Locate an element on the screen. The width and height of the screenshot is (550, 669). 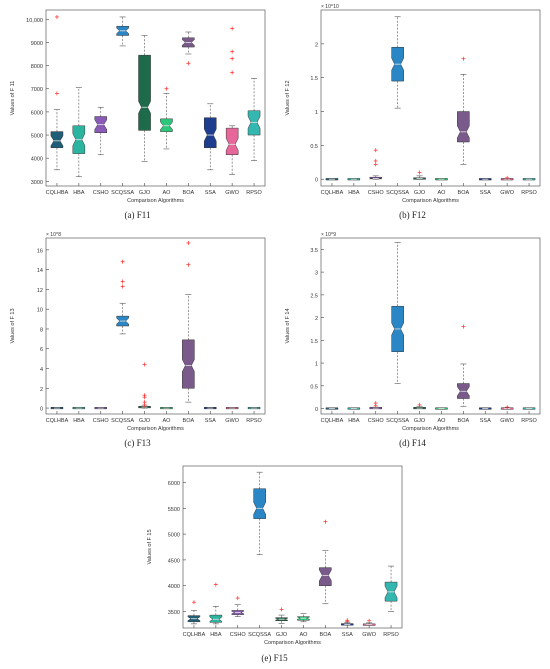
y-tick-label: 6 is located at coordinates (41, 350).